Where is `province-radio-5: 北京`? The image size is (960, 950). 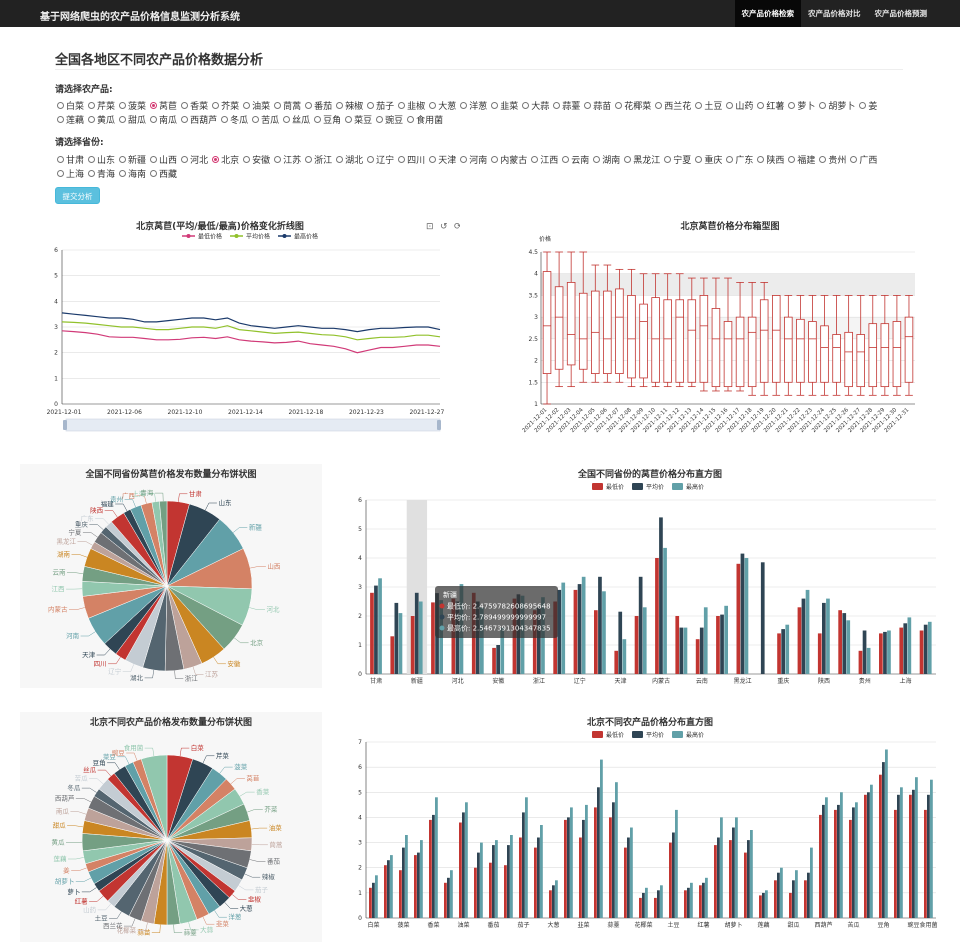
province-radio-5: 北京 is located at coordinates (225, 160).